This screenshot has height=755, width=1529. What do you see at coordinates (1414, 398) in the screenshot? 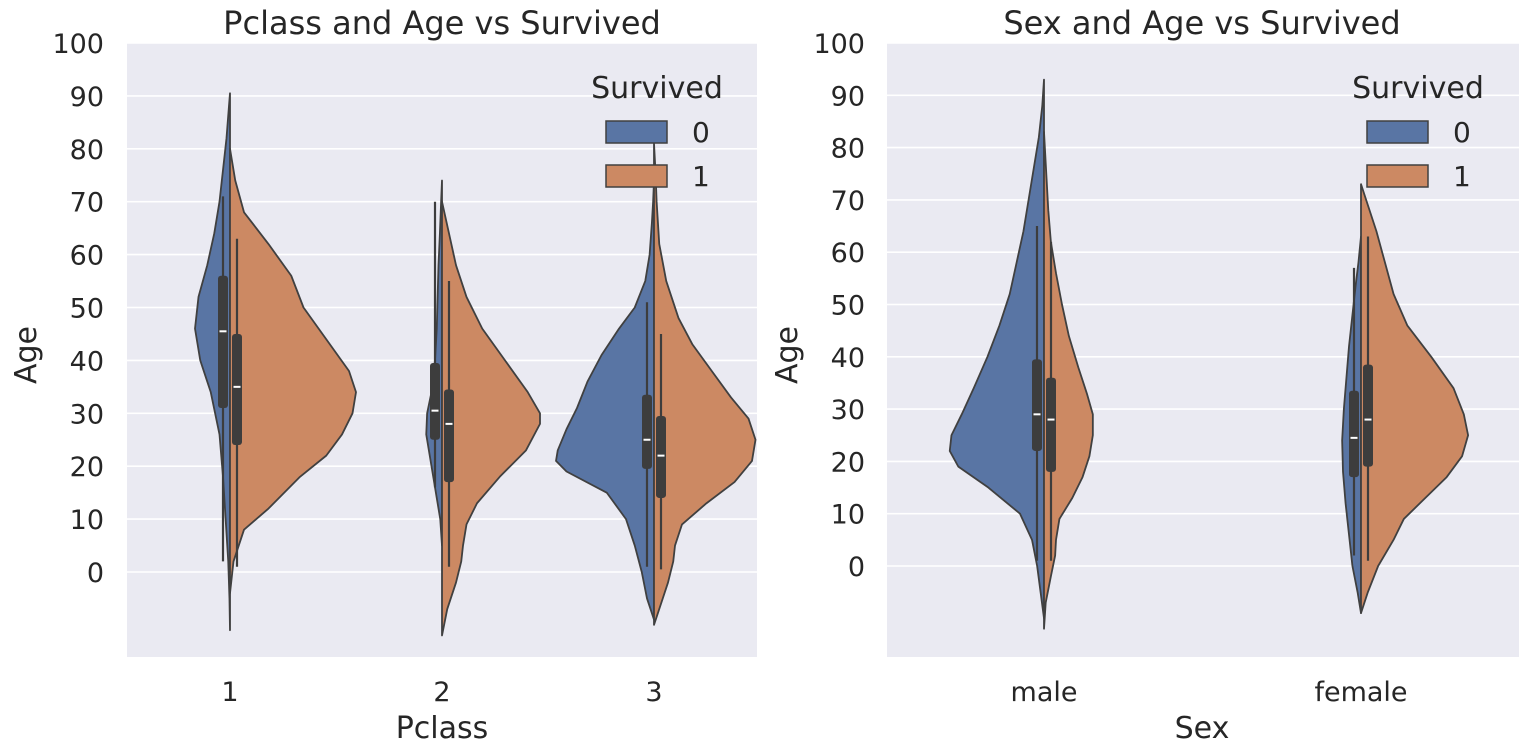
I see `violin-half-survived-1-female` at bounding box center [1414, 398].